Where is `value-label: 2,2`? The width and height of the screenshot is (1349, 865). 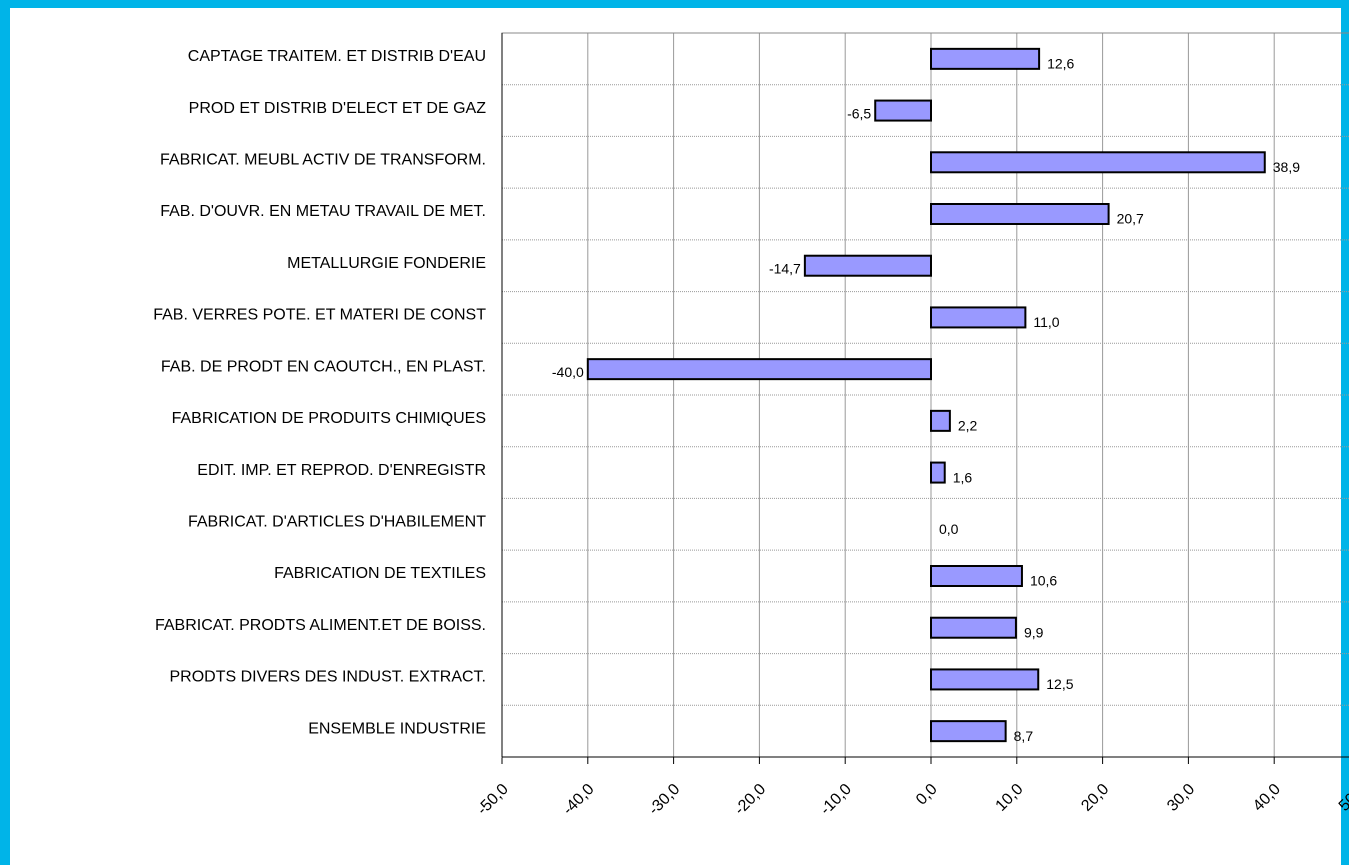 value-label: 2,2 is located at coordinates (968, 426).